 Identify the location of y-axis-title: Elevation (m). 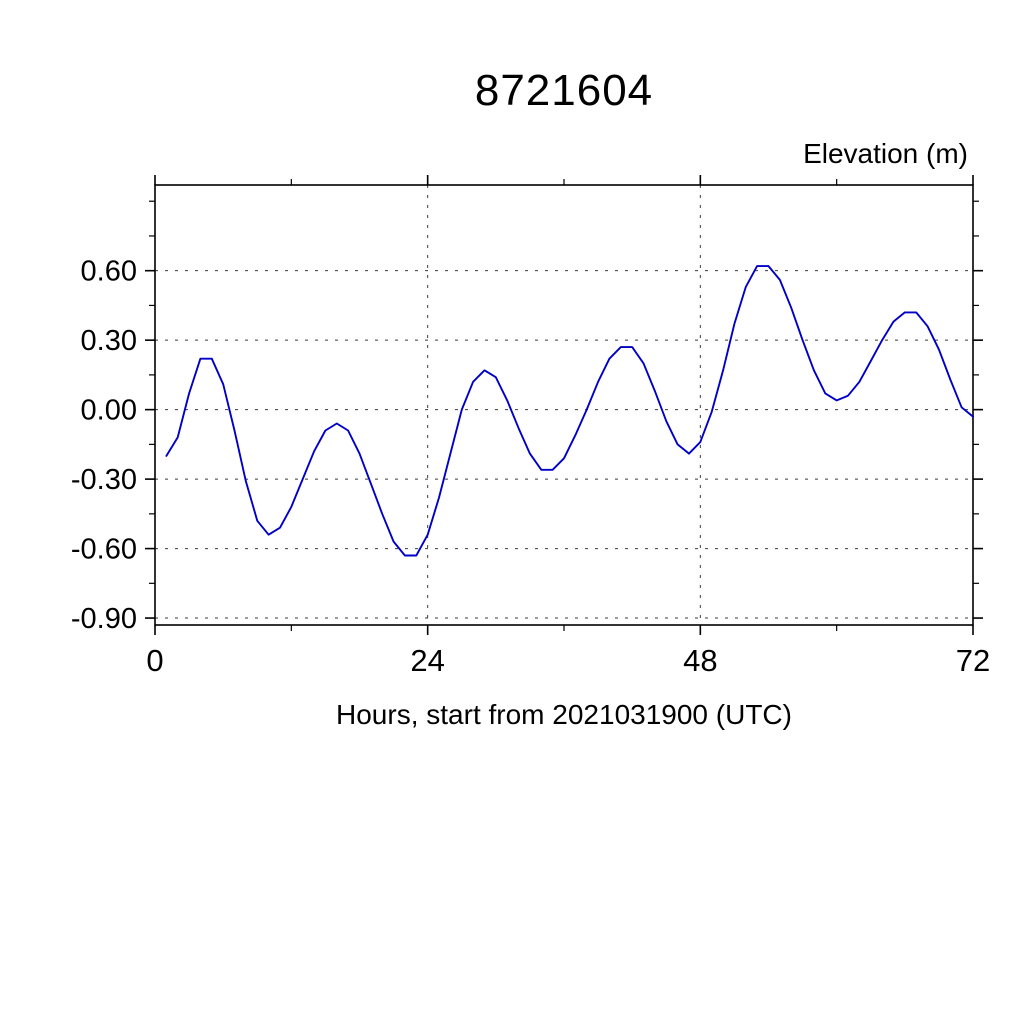
(885, 153).